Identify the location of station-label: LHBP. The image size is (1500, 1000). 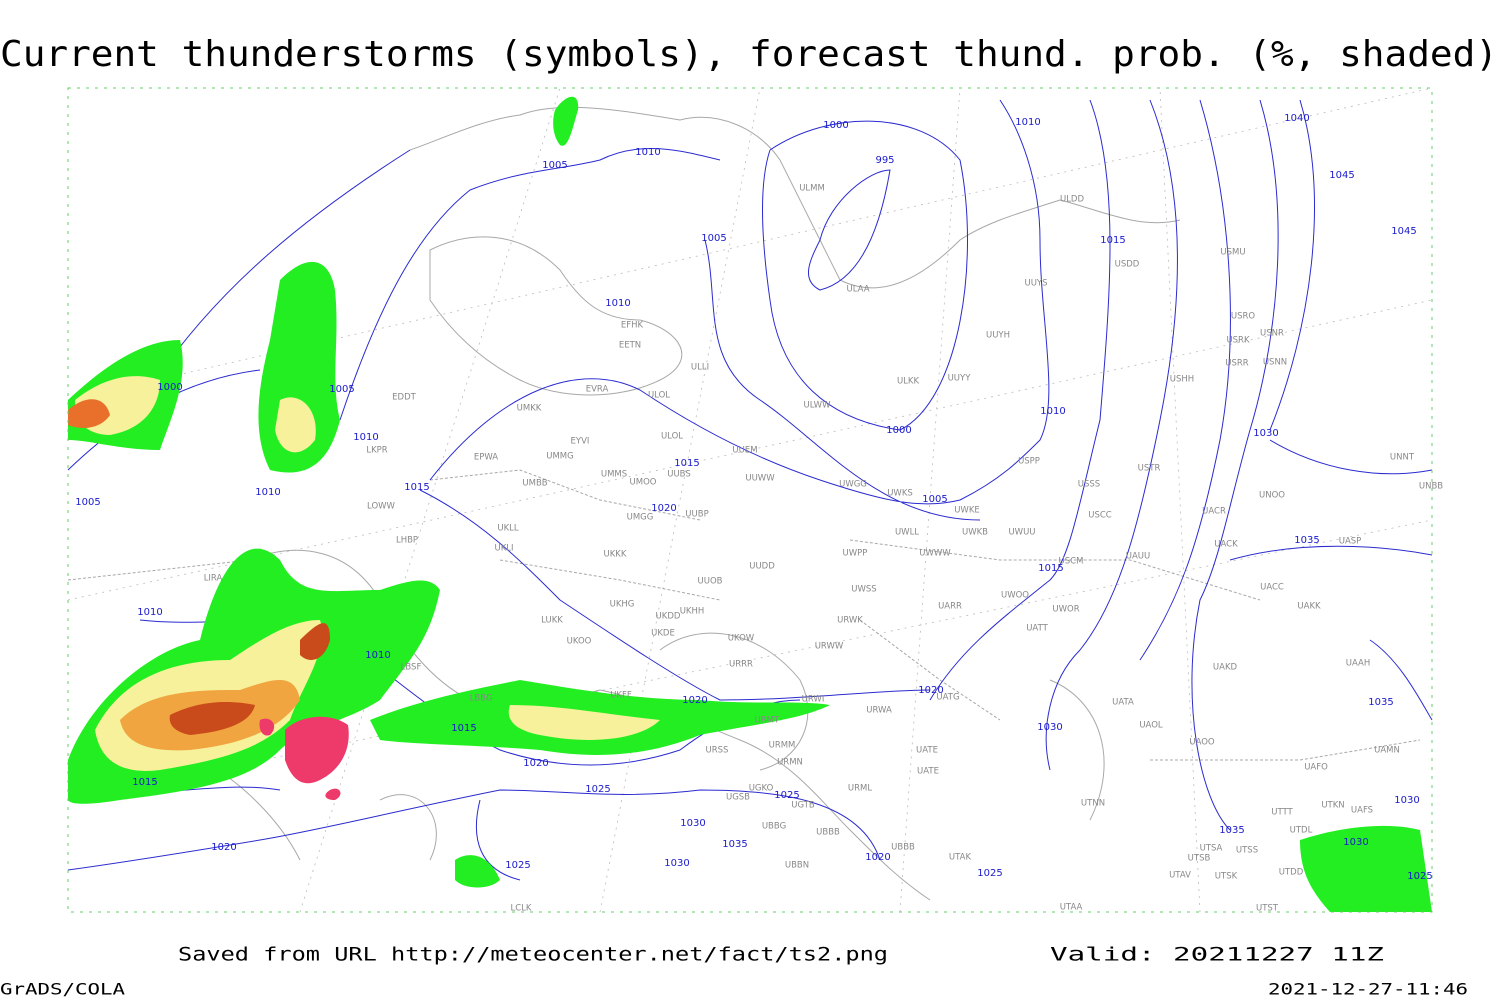
(407, 541).